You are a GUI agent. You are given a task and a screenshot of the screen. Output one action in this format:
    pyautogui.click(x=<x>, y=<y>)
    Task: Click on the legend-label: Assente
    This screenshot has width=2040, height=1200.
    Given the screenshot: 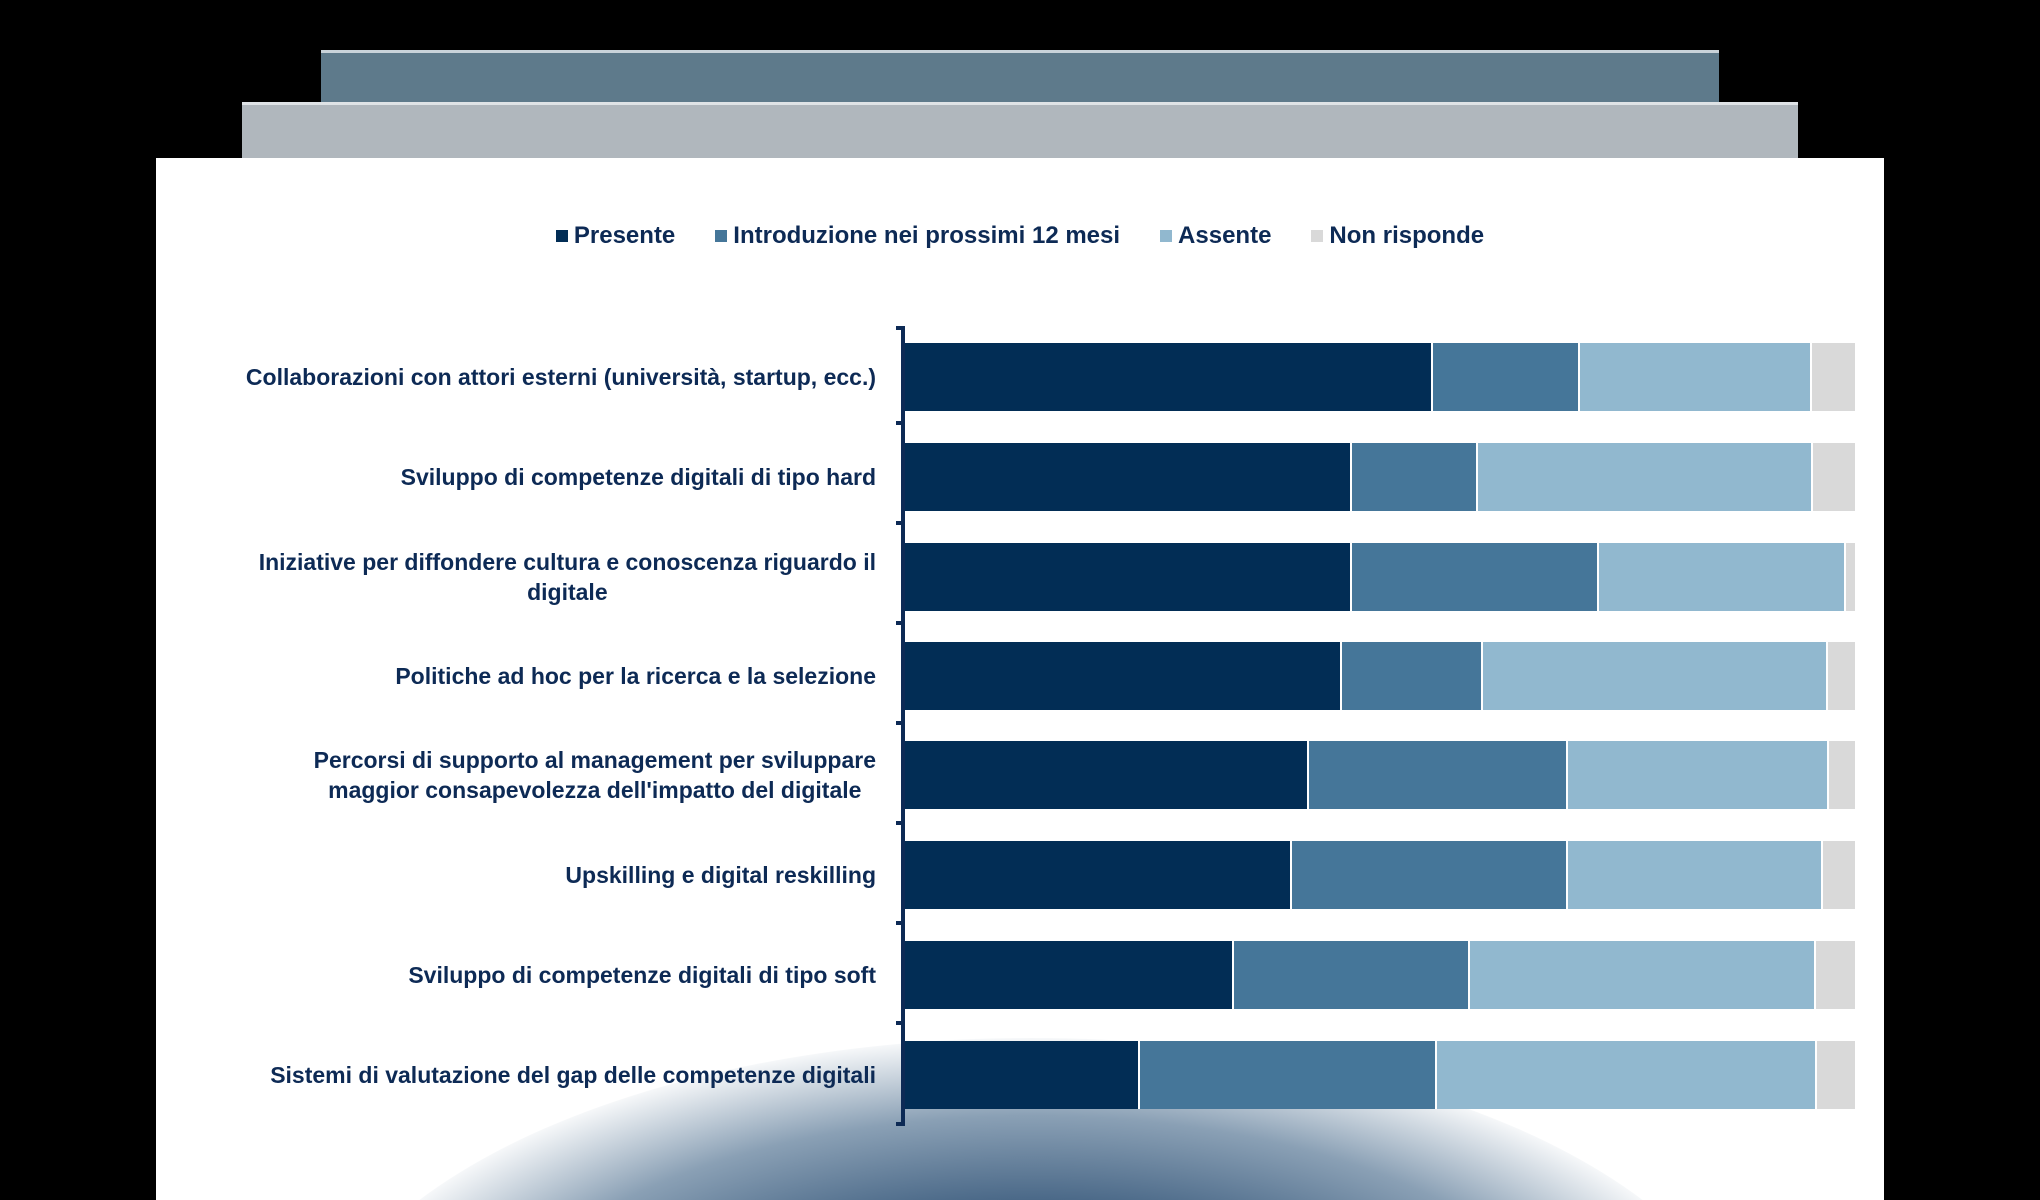 What is the action you would take?
    pyautogui.click(x=1225, y=235)
    